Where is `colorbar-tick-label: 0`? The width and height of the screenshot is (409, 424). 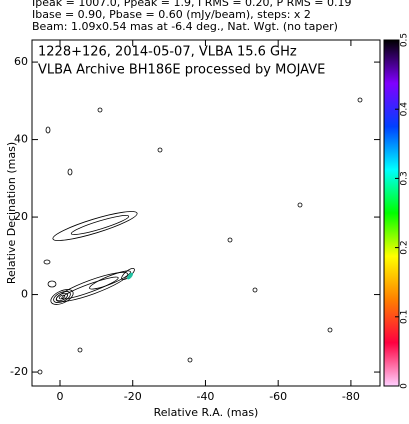 colorbar-tick-label: 0 is located at coordinates (404, 386).